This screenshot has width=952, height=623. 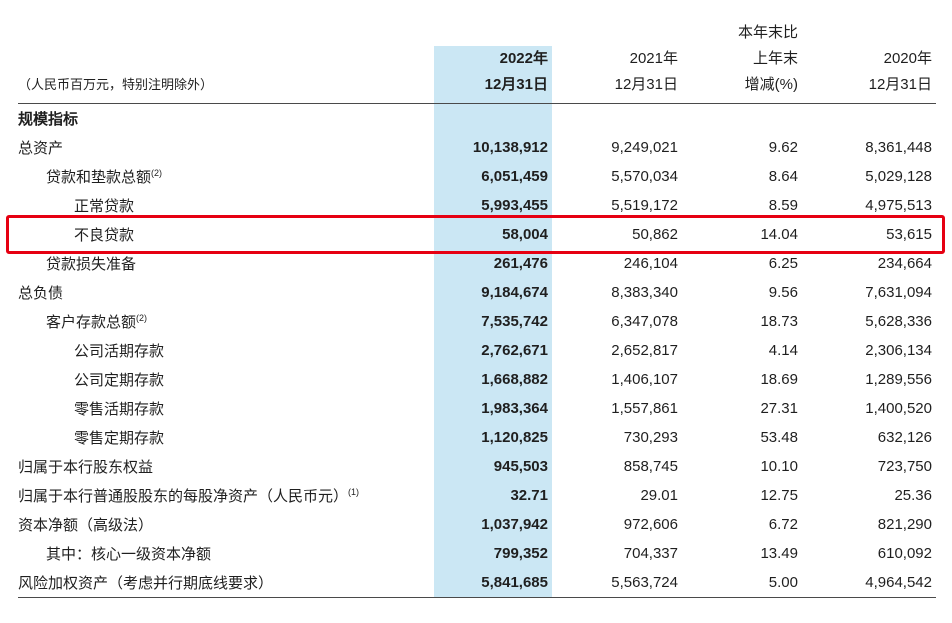 I want to click on row-label: 贷款损失准备, so click(x=91, y=264).